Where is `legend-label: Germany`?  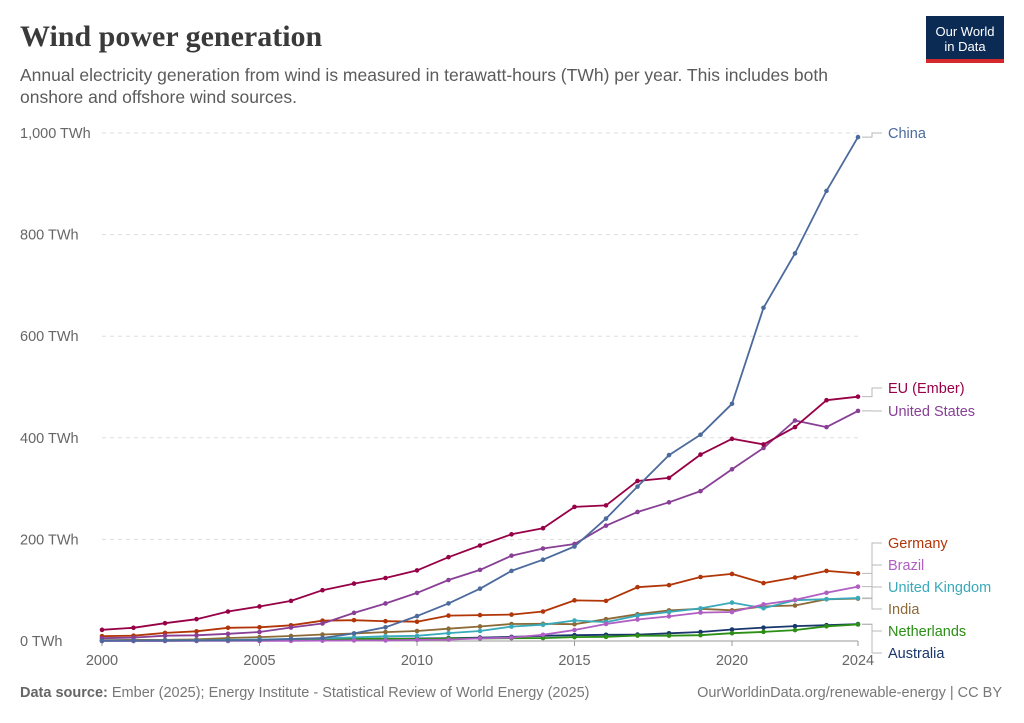 legend-label: Germany is located at coordinates (918, 544).